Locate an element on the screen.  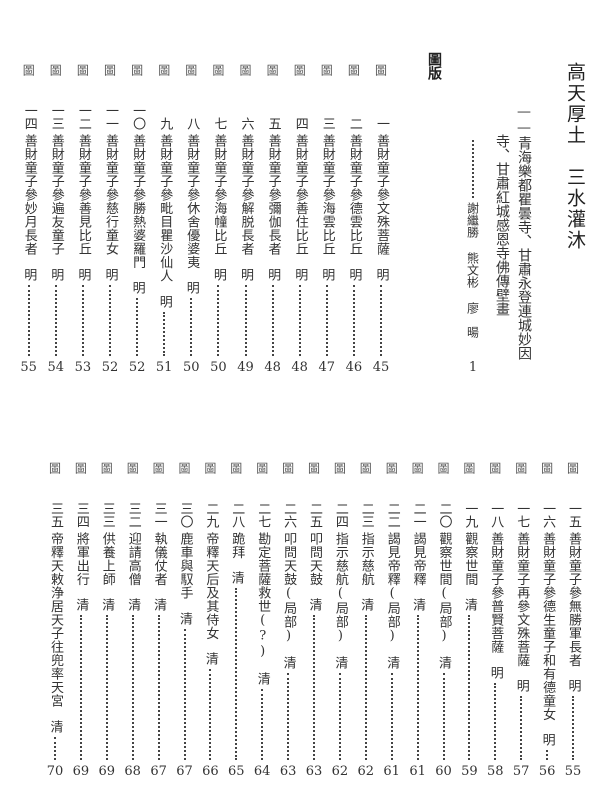
plate-number: 二五 is located at coordinates (314, 515).